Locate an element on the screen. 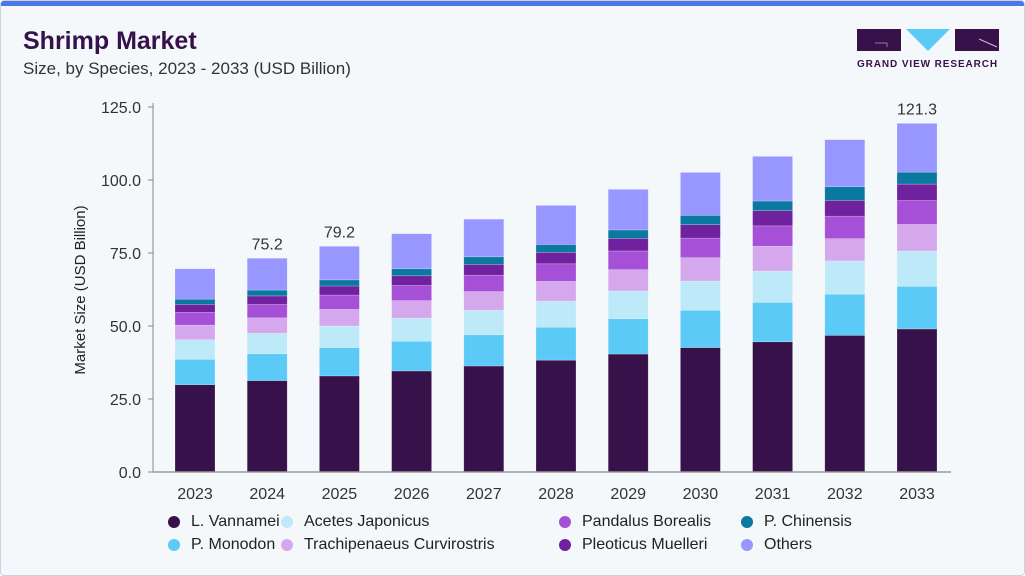 The image size is (1025, 576). legend-item: Pandalus Borealis is located at coordinates (635, 522).